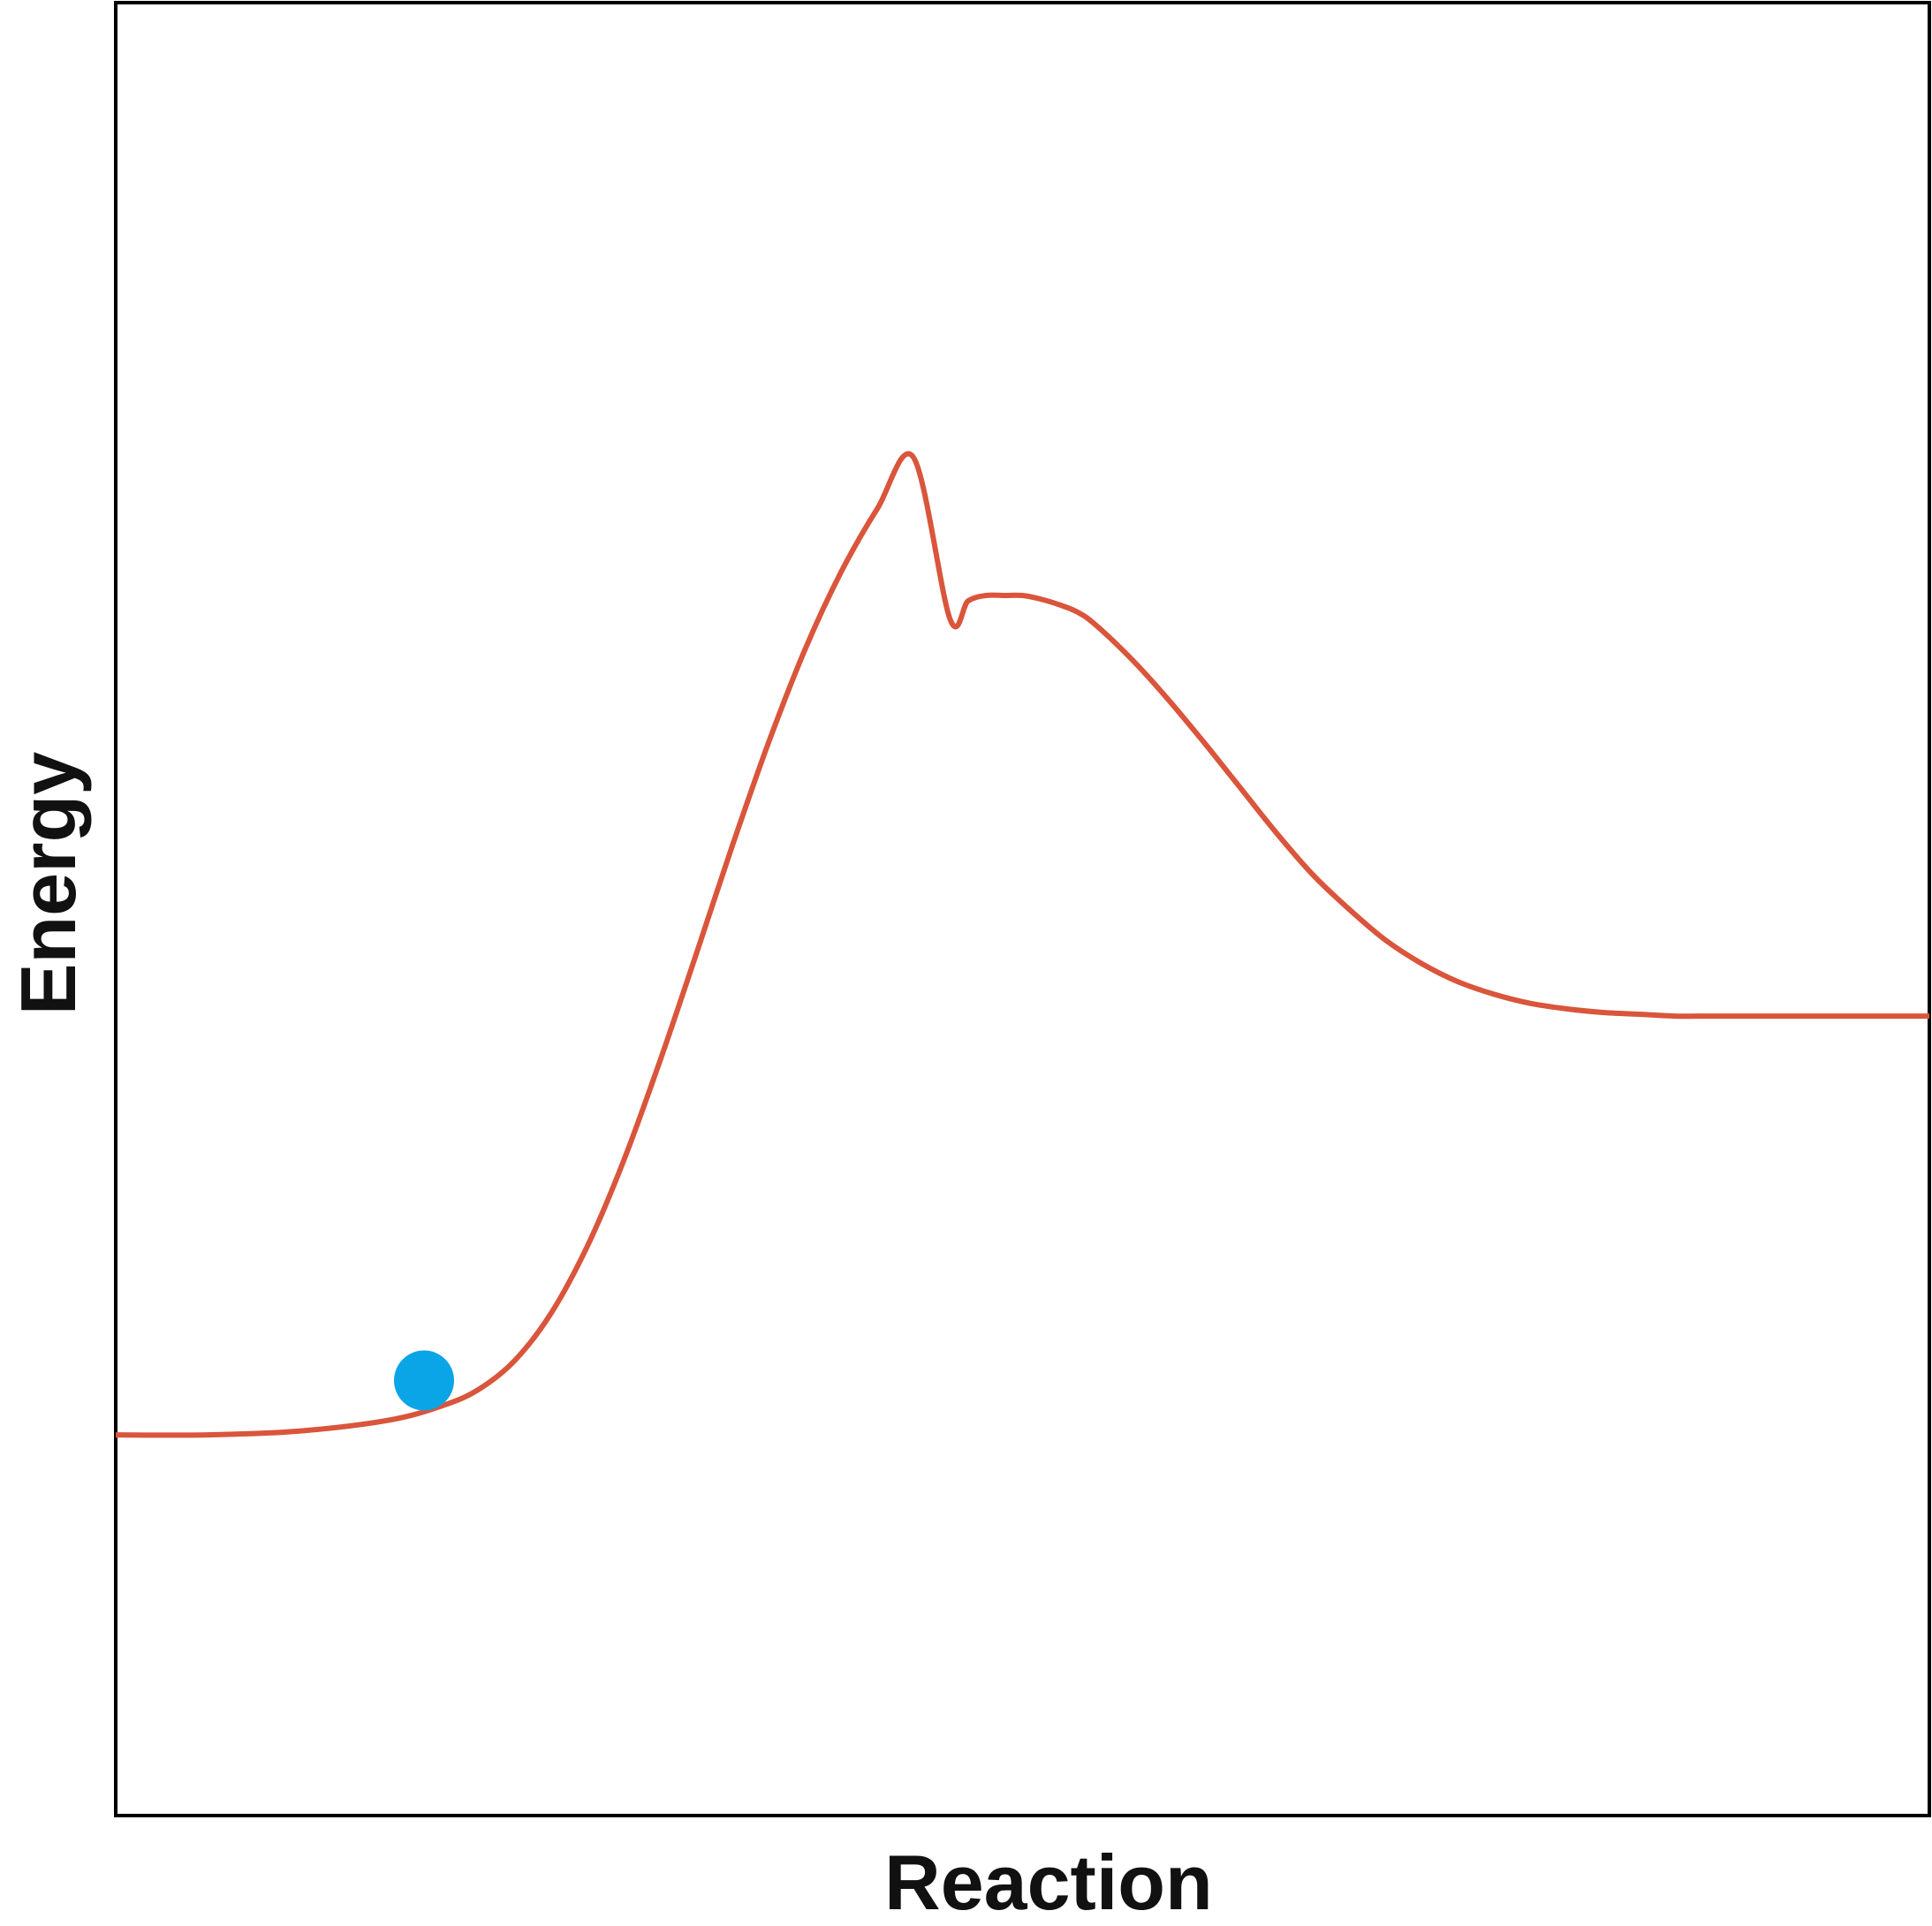 Image resolution: width=1932 pixels, height=1926 pixels. What do you see at coordinates (1049, 1882) in the screenshot?
I see `x-axis-label: Reaction` at bounding box center [1049, 1882].